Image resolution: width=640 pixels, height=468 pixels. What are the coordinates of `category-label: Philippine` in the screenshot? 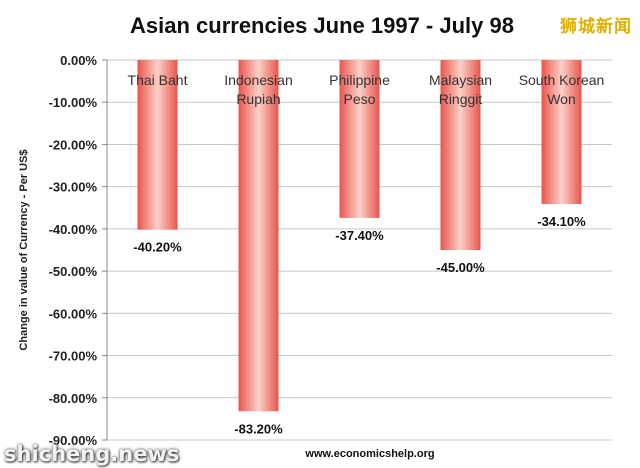 It's located at (359, 80).